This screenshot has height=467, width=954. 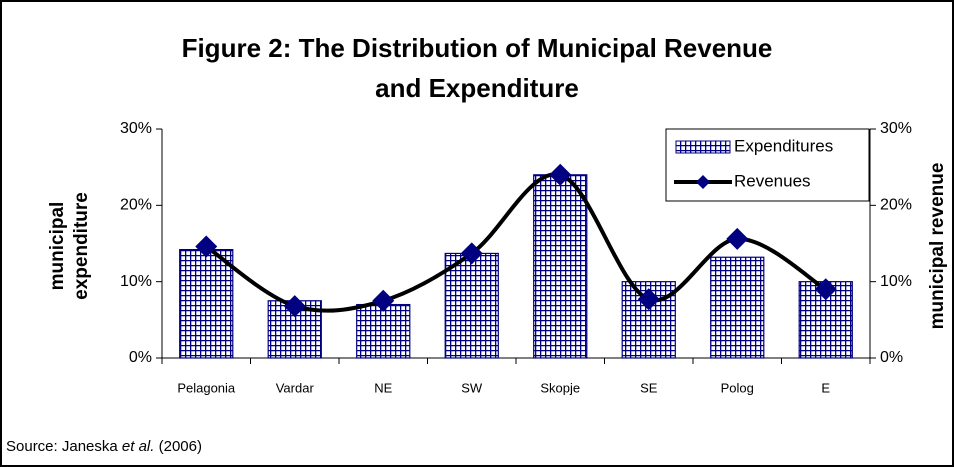 I want to click on y-label: municipal, so click(x=57, y=246).